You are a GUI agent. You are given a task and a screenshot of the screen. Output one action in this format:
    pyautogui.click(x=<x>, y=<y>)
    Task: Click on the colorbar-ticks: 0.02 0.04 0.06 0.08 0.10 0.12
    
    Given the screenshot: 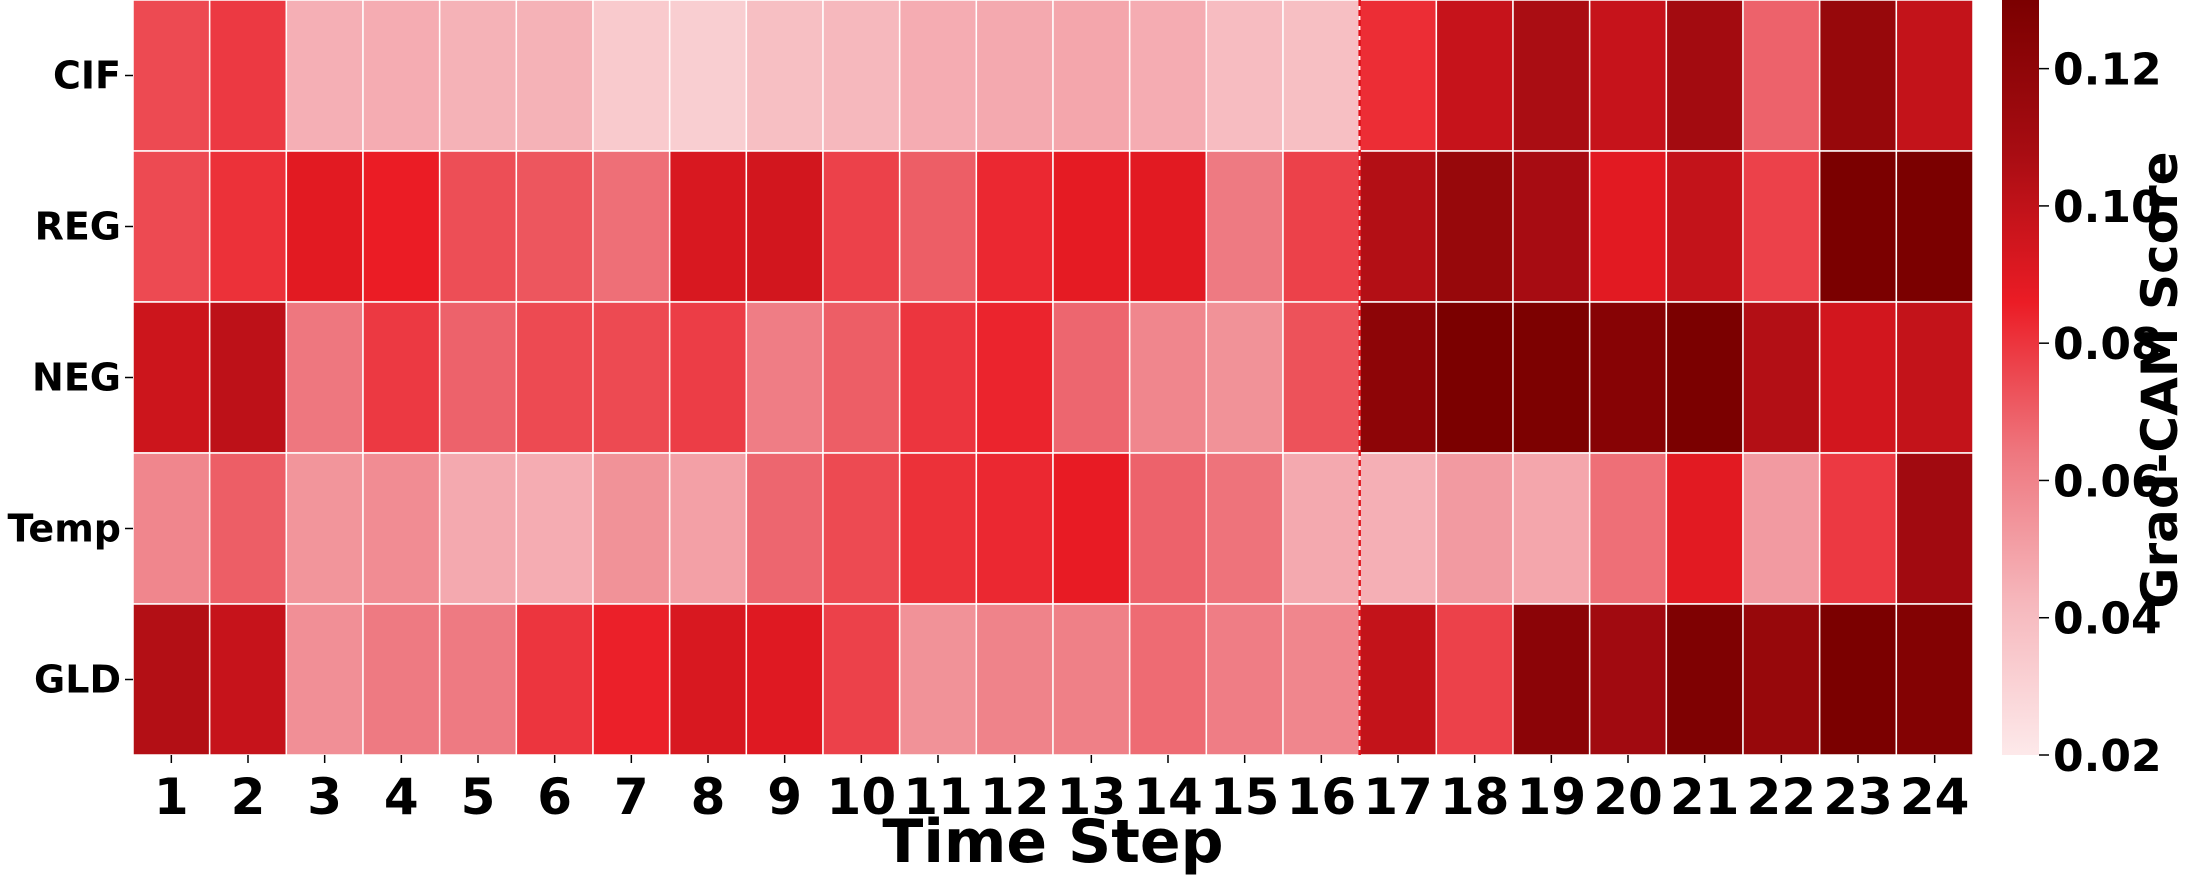 What is the action you would take?
    pyautogui.click(x=2100, y=413)
    